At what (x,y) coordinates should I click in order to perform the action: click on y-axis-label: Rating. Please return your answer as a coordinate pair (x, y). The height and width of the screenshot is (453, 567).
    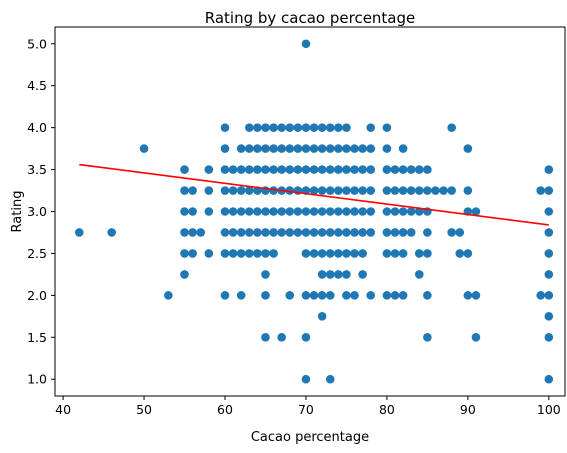
    Looking at the image, I should click on (17, 212).